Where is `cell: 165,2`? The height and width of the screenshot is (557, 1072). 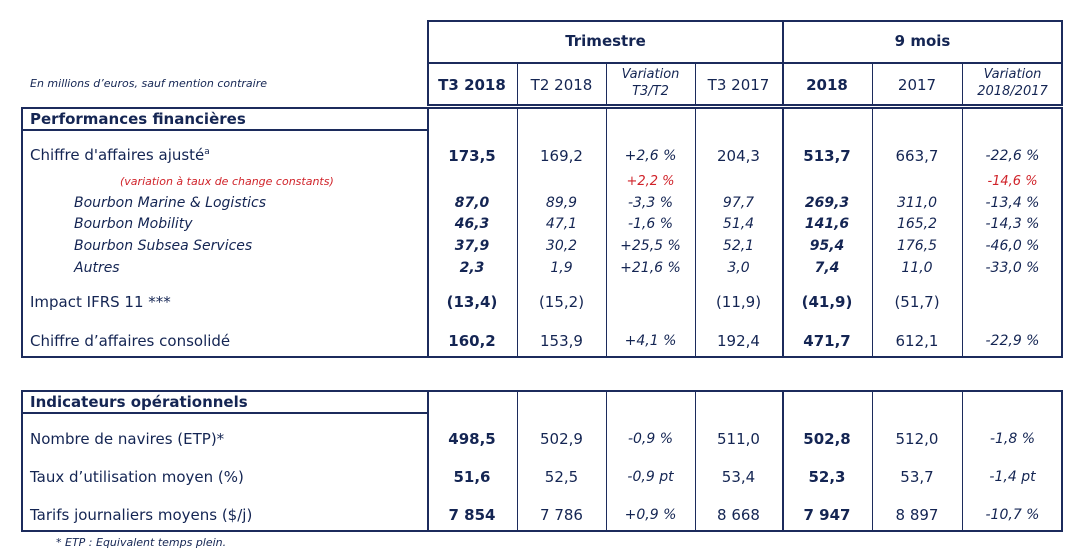
cell: 165,2 is located at coordinates (917, 224).